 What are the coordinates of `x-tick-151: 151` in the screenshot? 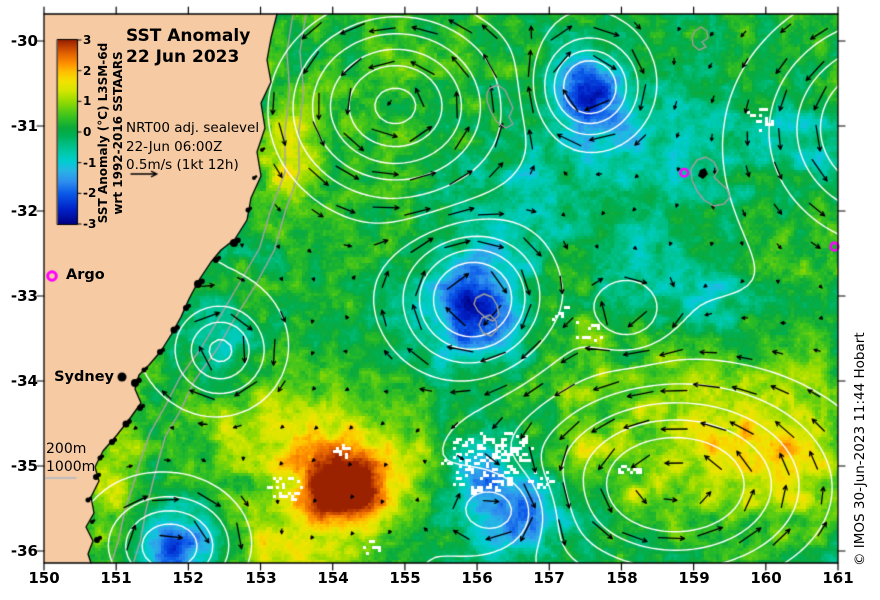 It's located at (116, 578).